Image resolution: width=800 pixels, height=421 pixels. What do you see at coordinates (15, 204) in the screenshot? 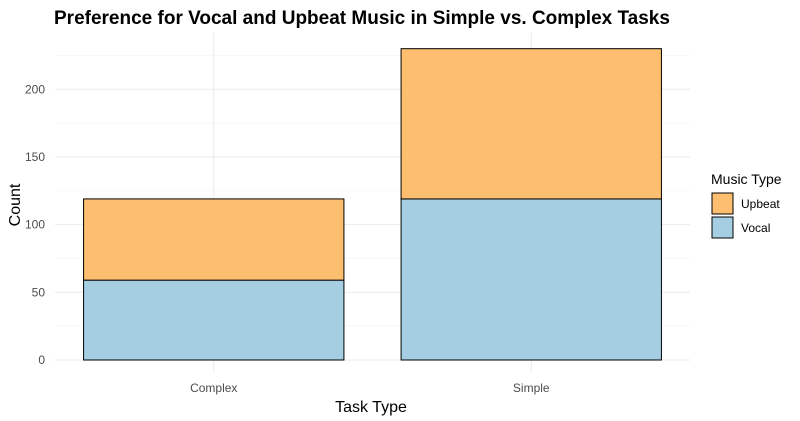
I see `y-axis-title: Count` at bounding box center [15, 204].